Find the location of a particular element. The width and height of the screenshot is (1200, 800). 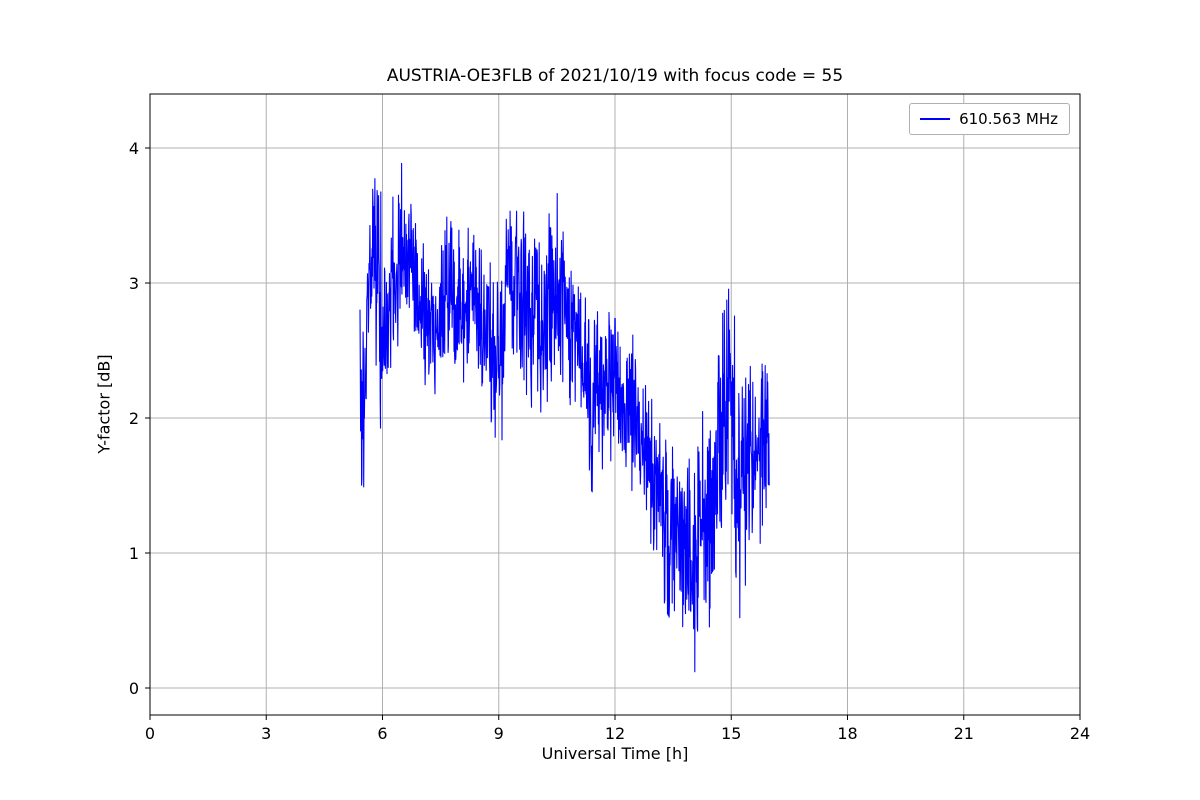

y-axis-label: Y-factor [dB] is located at coordinates (104, 404).